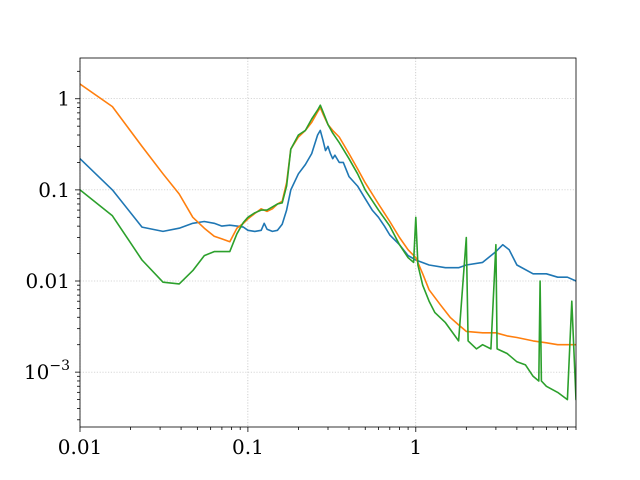 The image size is (640, 480). I want to click on x-tick-label: 0.1, so click(248, 447).